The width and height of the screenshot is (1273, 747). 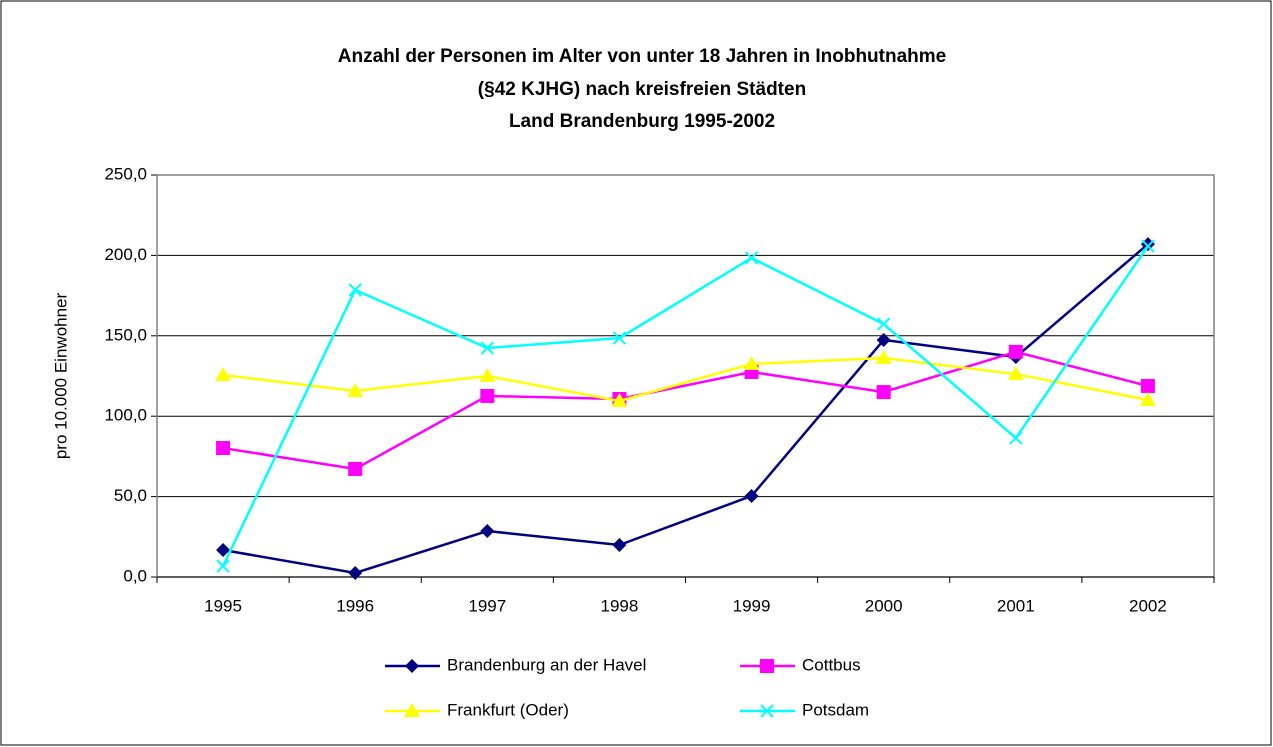 I want to click on y-axis-label: pro 10.000 Einwohner, so click(x=60, y=375).